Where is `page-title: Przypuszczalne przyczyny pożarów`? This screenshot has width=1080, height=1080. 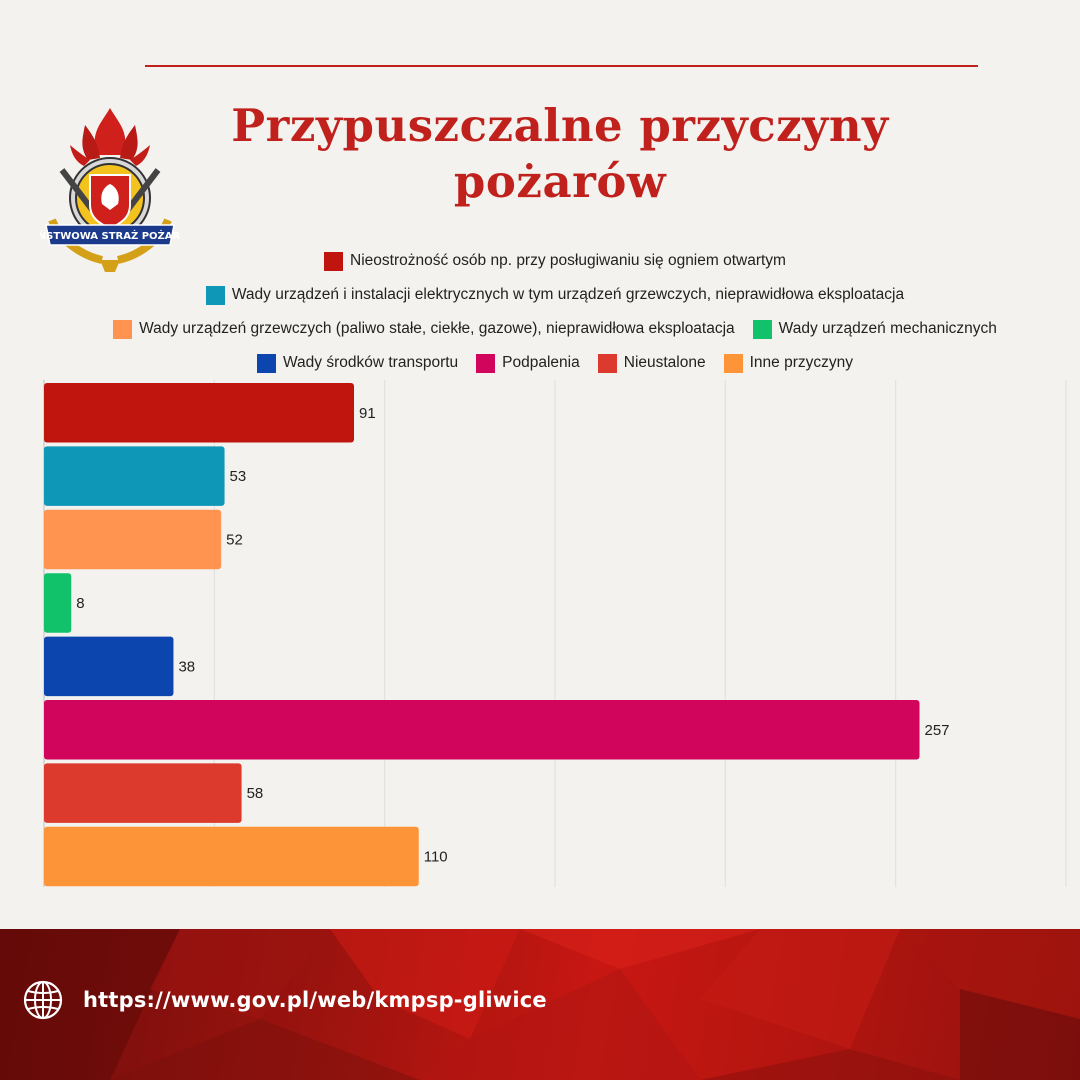
page-title: Przypuszczalne przyczyny pożarów is located at coordinates (560, 154).